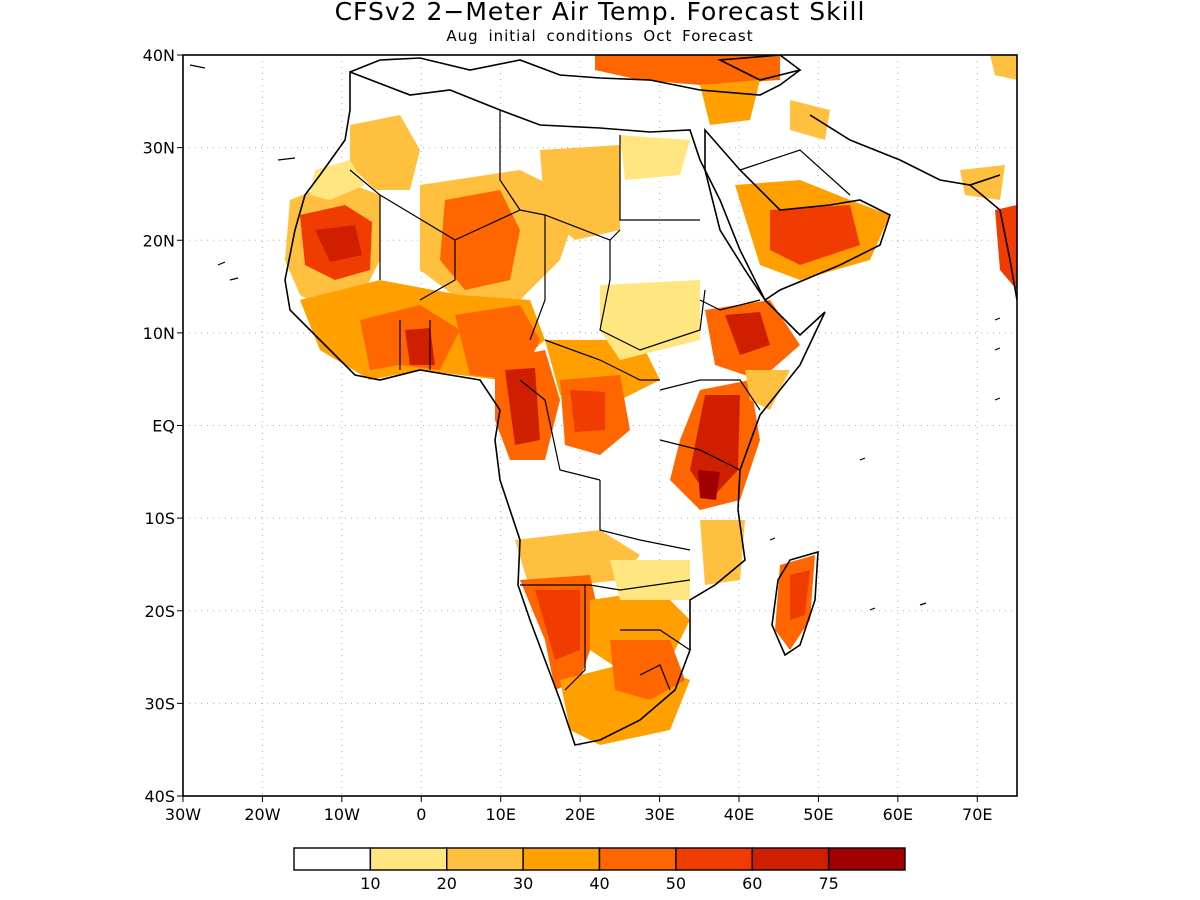 The height and width of the screenshot is (900, 1200). What do you see at coordinates (810, 120) in the screenshot?
I see `shade-iraq` at bounding box center [810, 120].